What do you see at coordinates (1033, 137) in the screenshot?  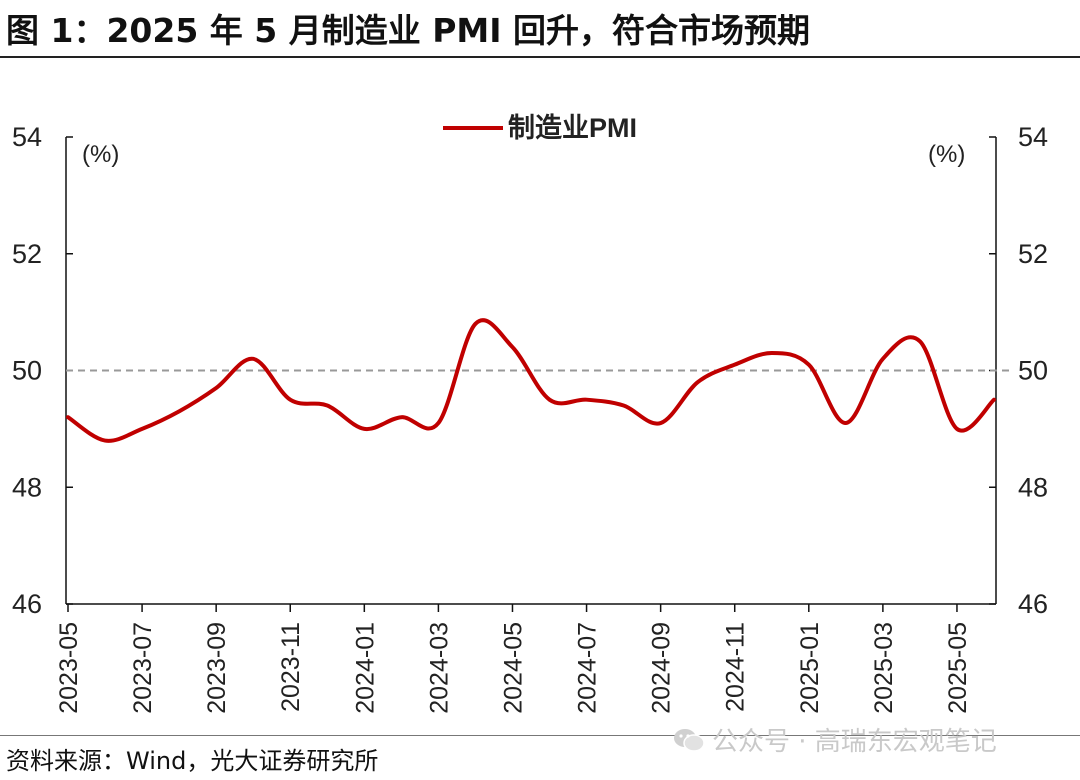 I see `y-tick-label-right: 54` at bounding box center [1033, 137].